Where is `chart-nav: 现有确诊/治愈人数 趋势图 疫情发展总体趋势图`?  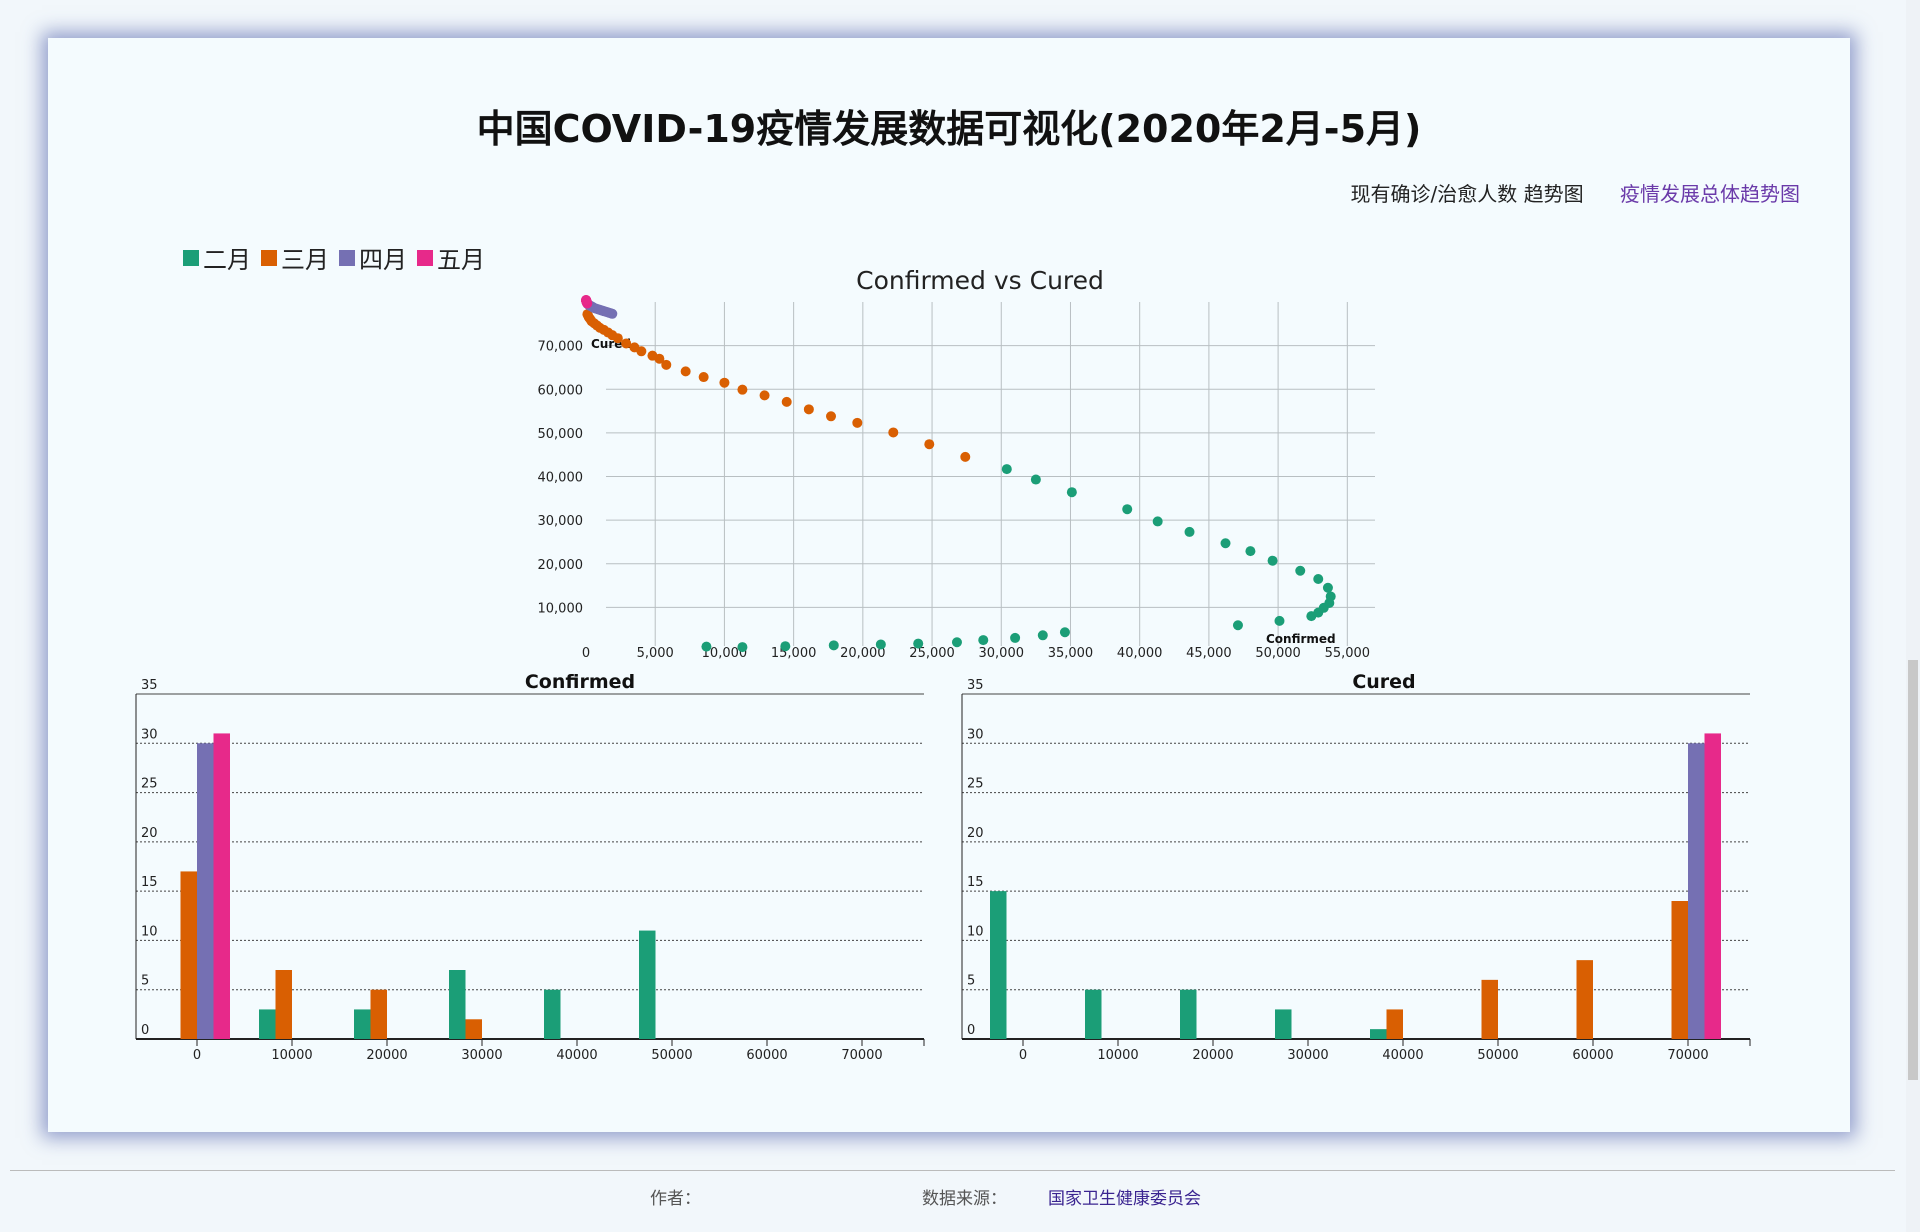
chart-nav: 现有确诊/治愈人数 趋势图 疫情发展总体趋势图 is located at coordinates (1560, 192).